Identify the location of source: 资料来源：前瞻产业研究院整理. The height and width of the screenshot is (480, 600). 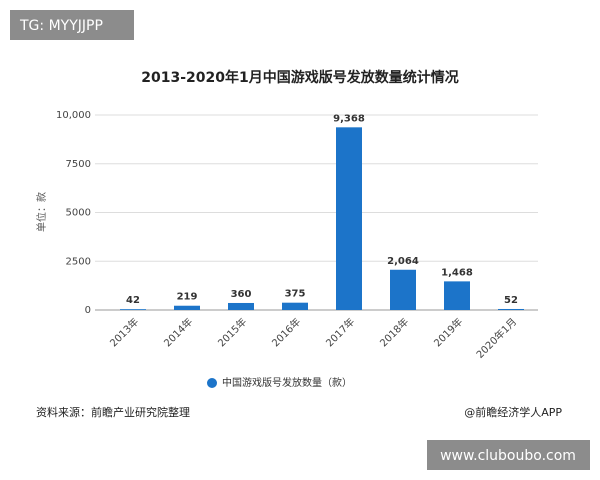
(113, 412).